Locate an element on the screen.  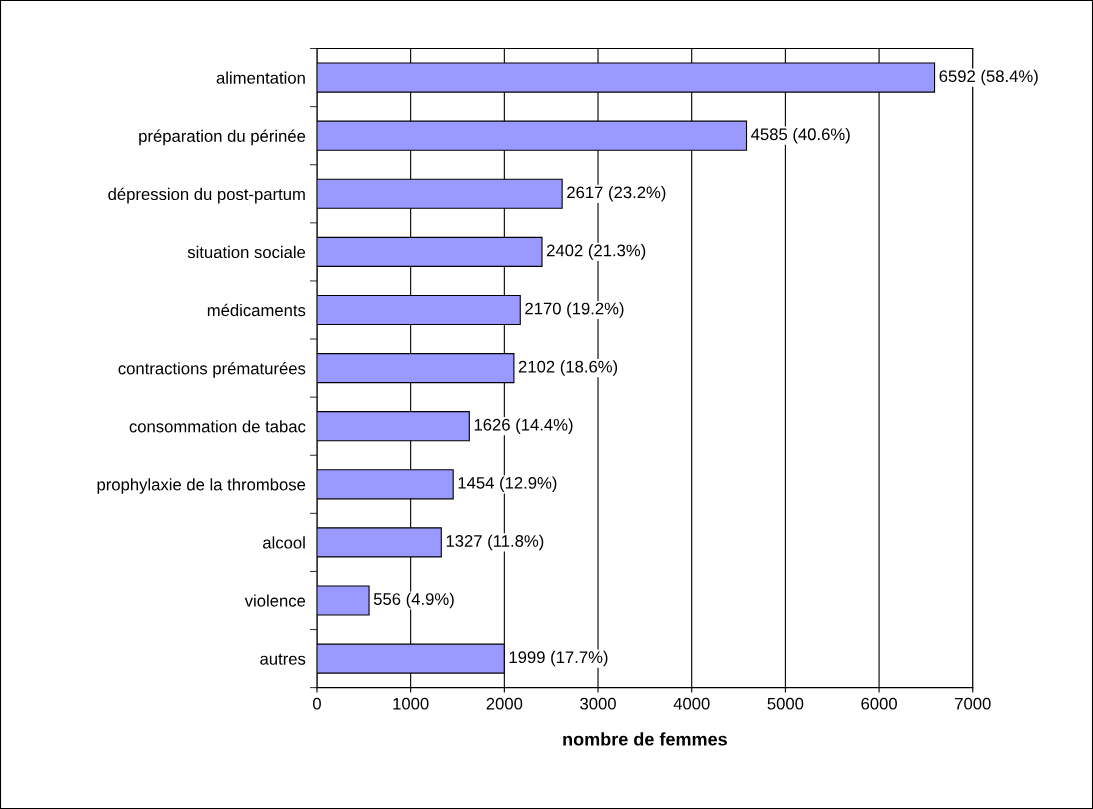
x-tick-label: 0 is located at coordinates (316, 703).